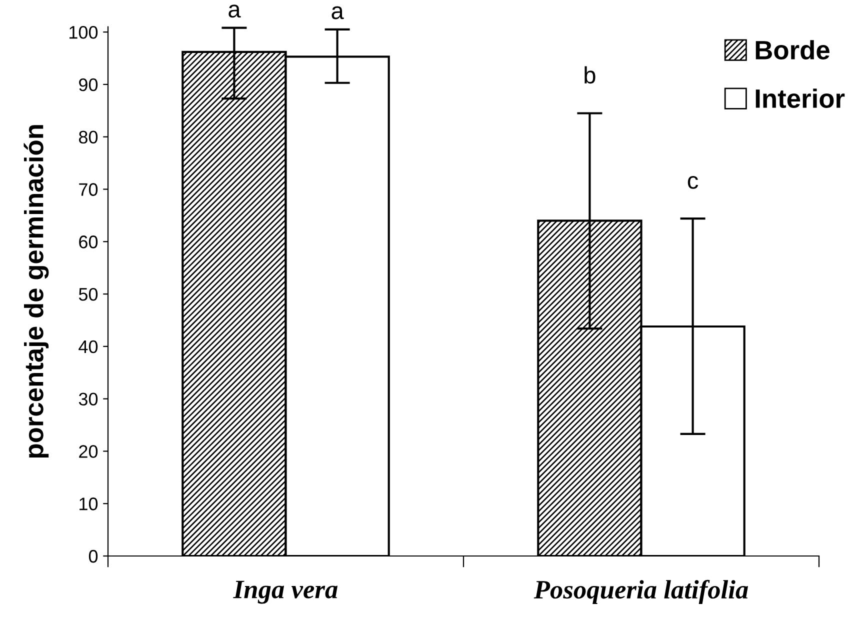 The height and width of the screenshot is (617, 864). I want to click on y-tick-label: 70, so click(88, 189).